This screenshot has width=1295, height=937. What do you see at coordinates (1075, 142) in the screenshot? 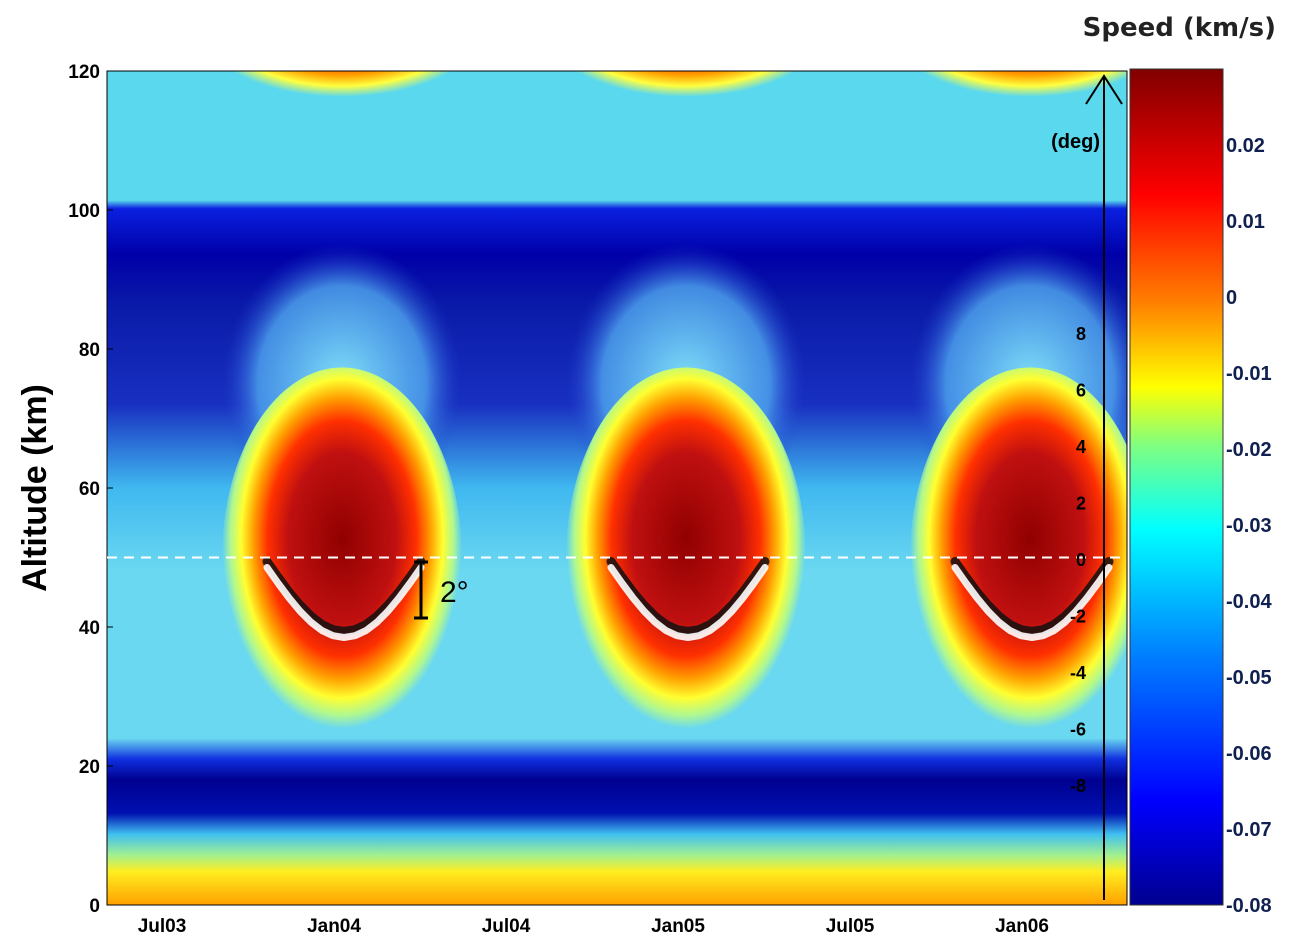
I see `degree-axis-unit: (deg)` at bounding box center [1075, 142].